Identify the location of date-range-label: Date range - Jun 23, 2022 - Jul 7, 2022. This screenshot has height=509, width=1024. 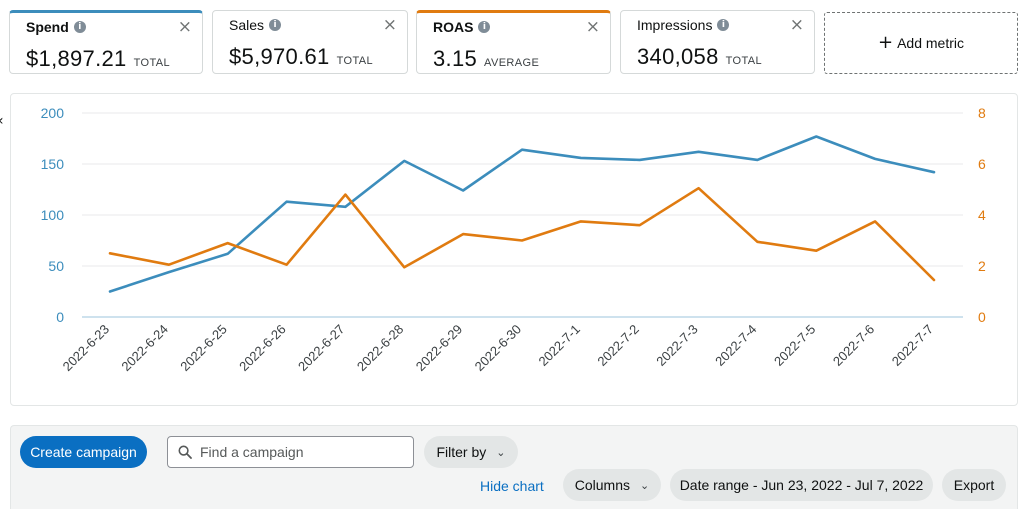
(801, 485).